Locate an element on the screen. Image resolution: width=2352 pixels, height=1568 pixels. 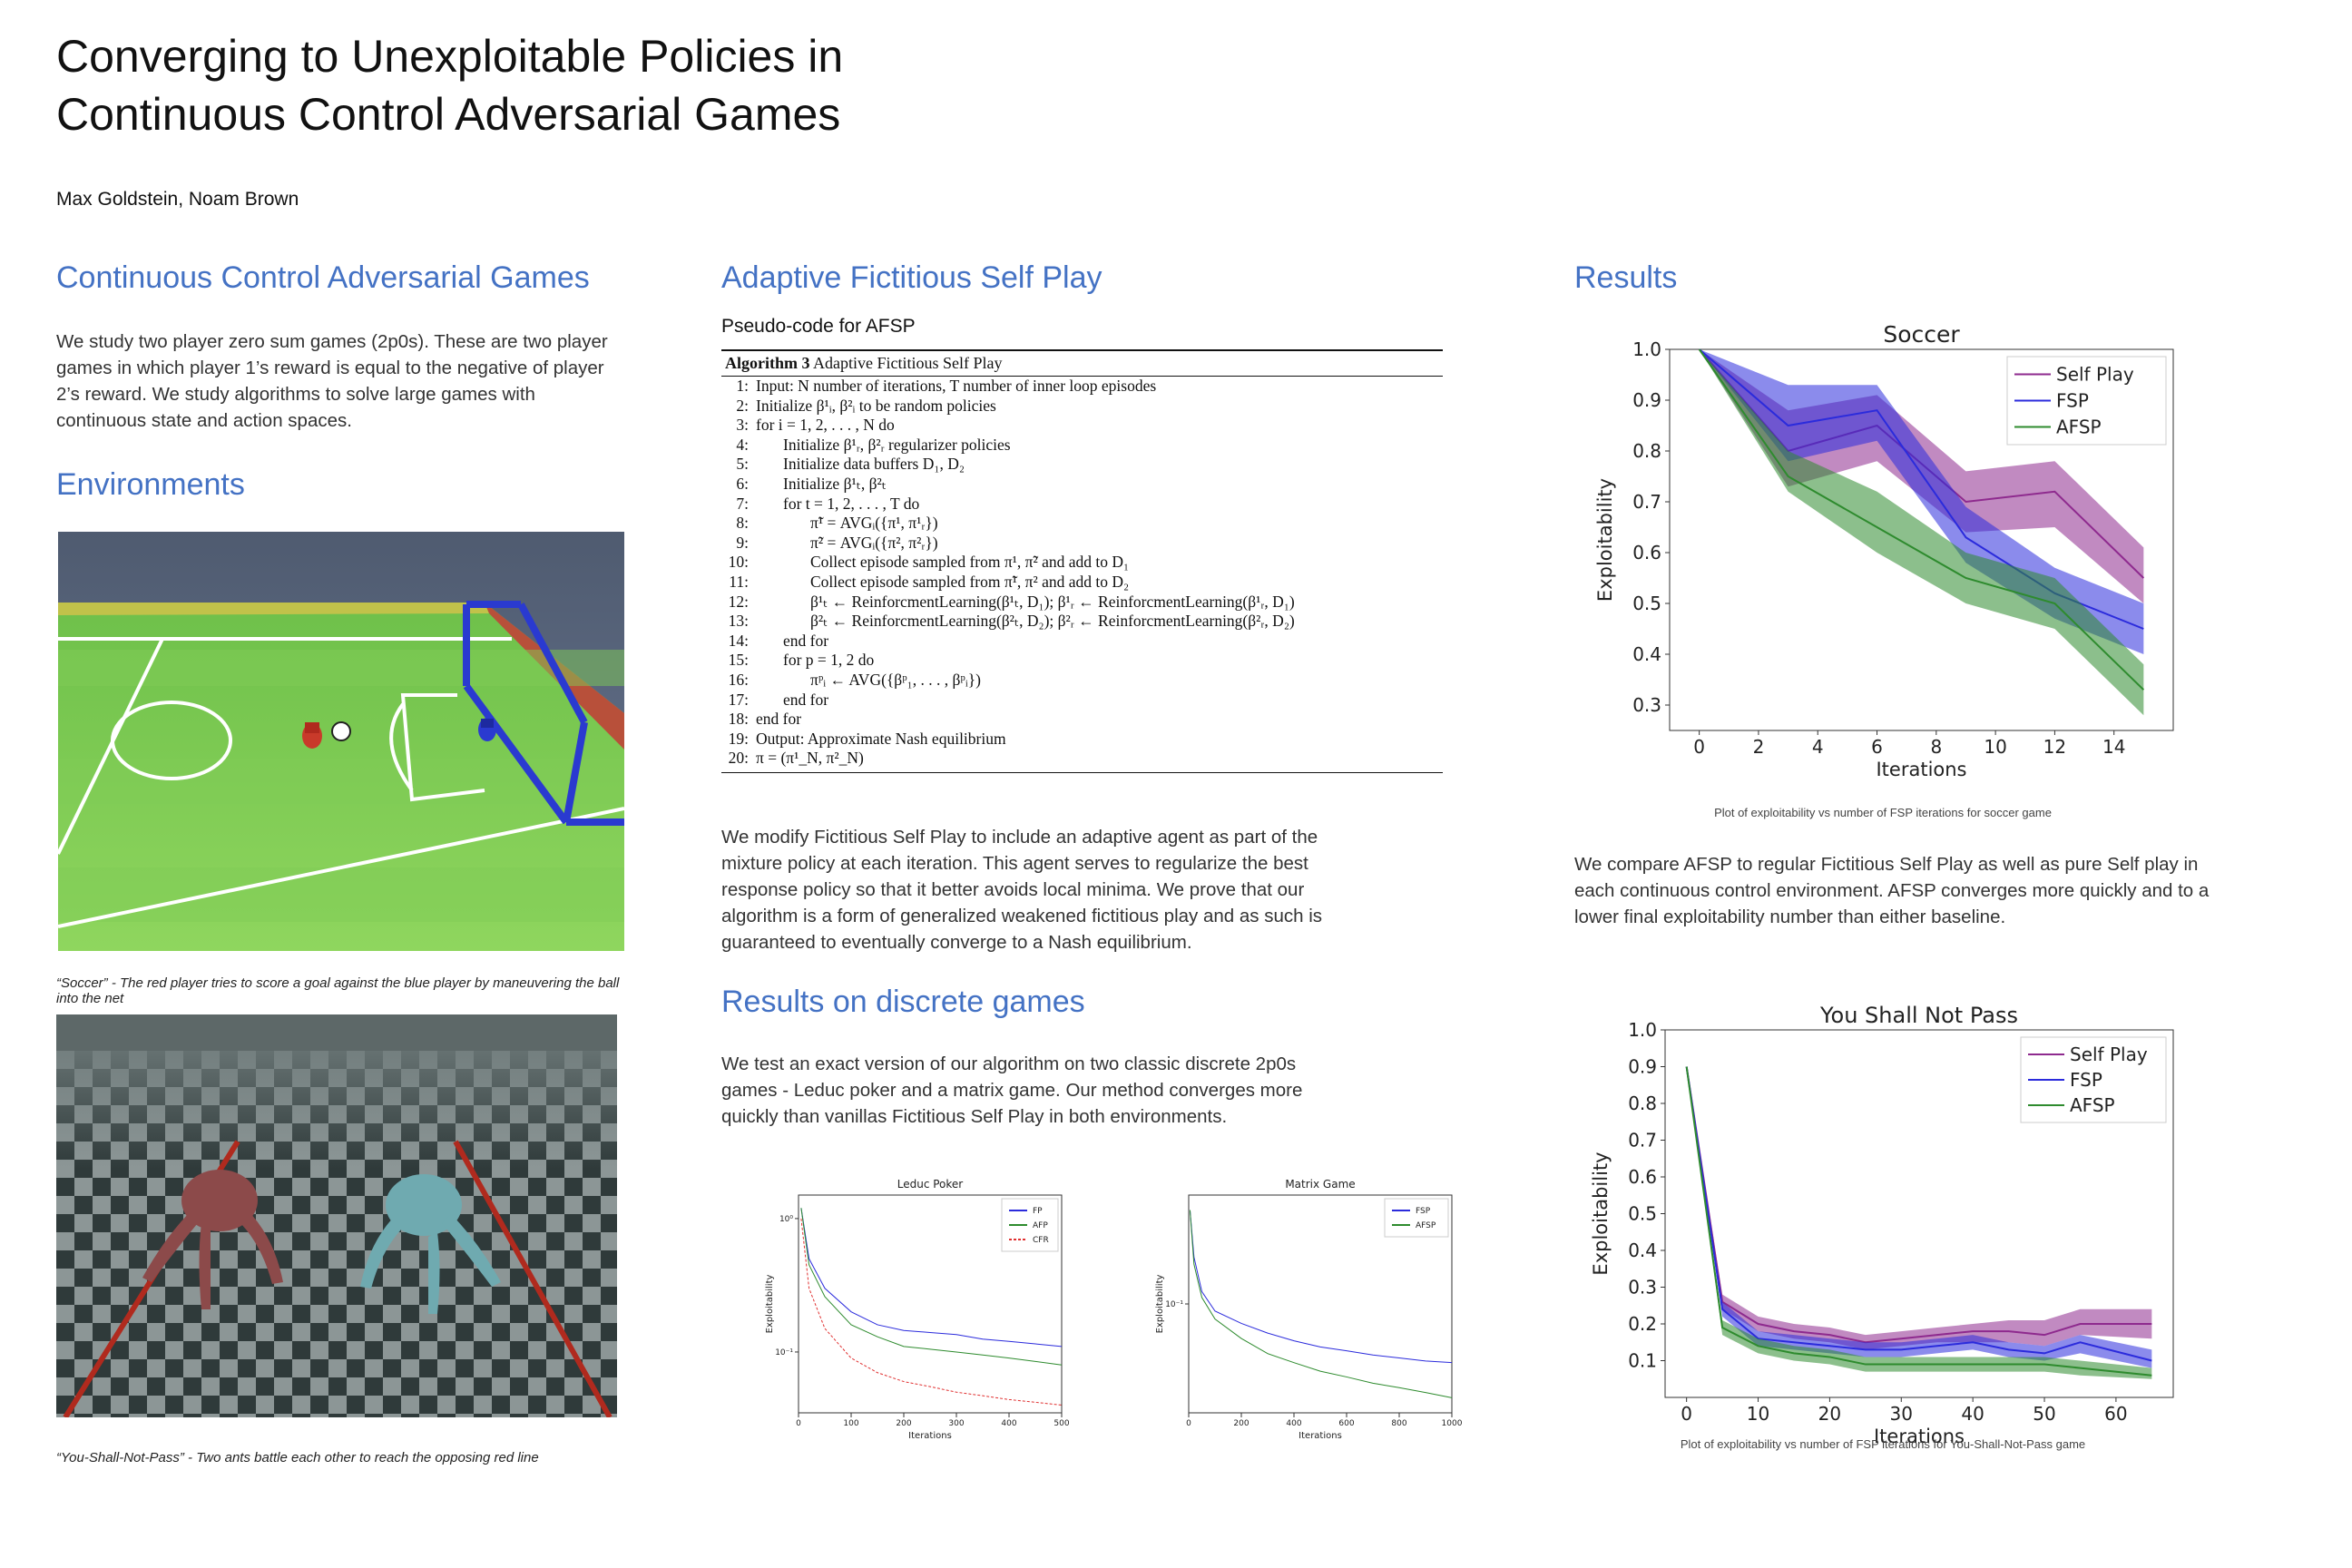
y-tick-label: 0.8 is located at coordinates (1646, 451).